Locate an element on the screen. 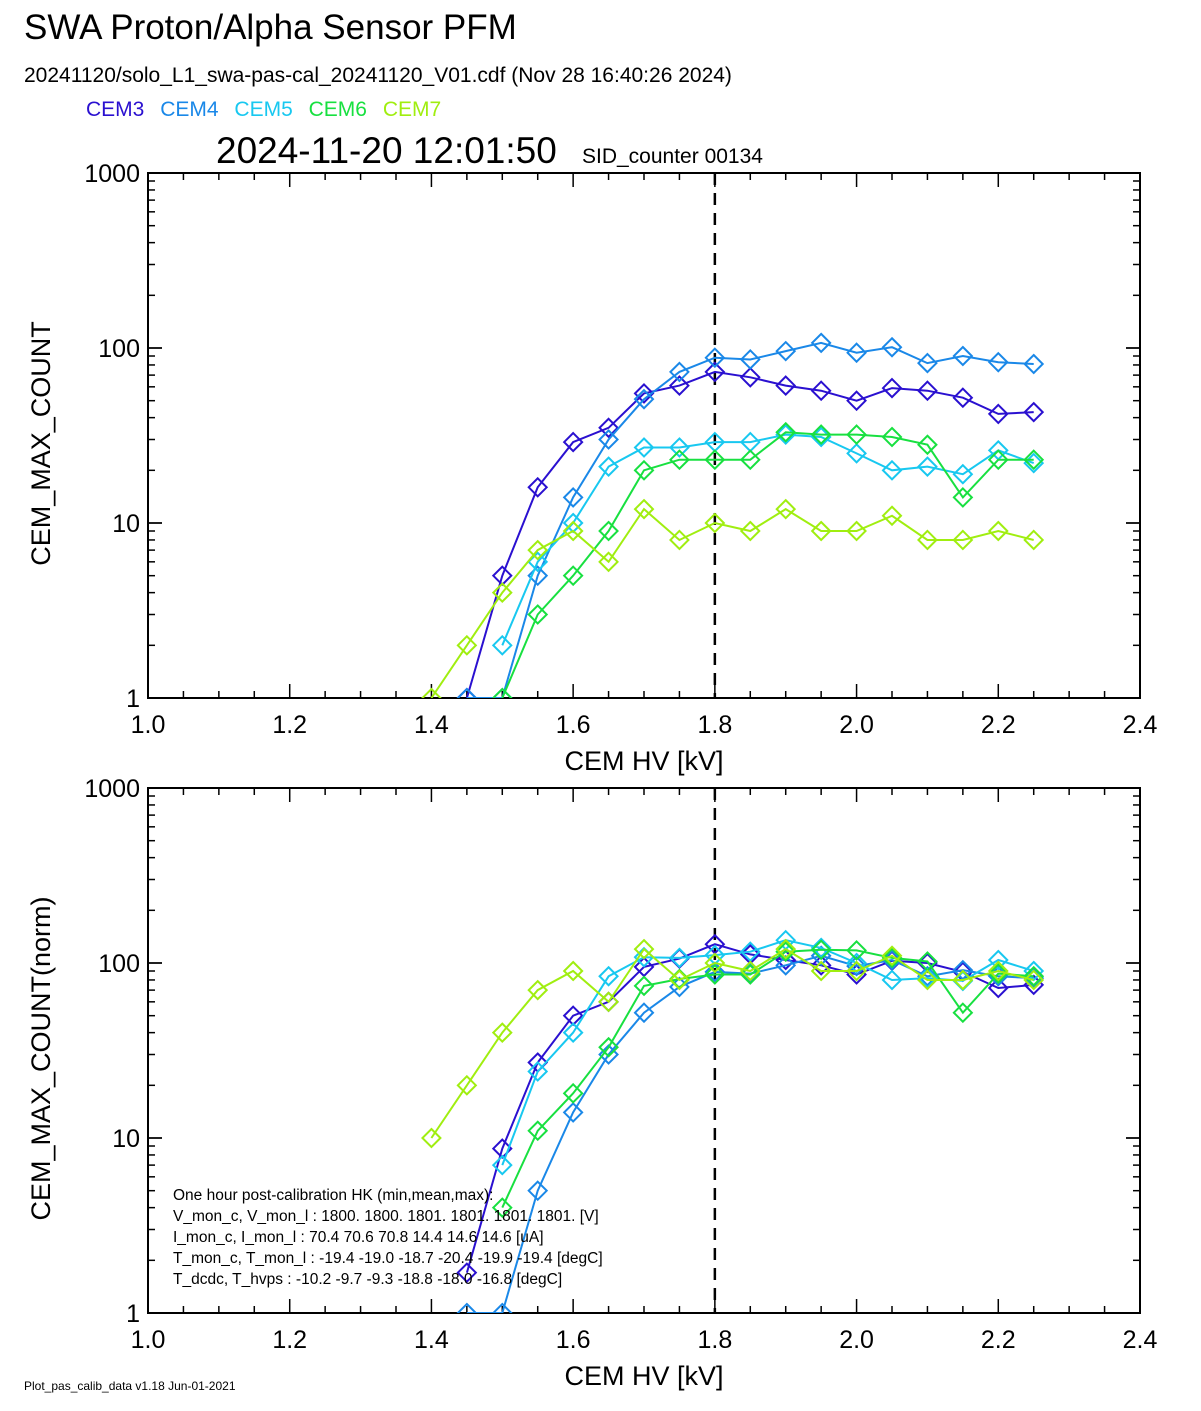  y-axis-label: CEM_MAX_COUNT(norm) is located at coordinates (41, 1058).